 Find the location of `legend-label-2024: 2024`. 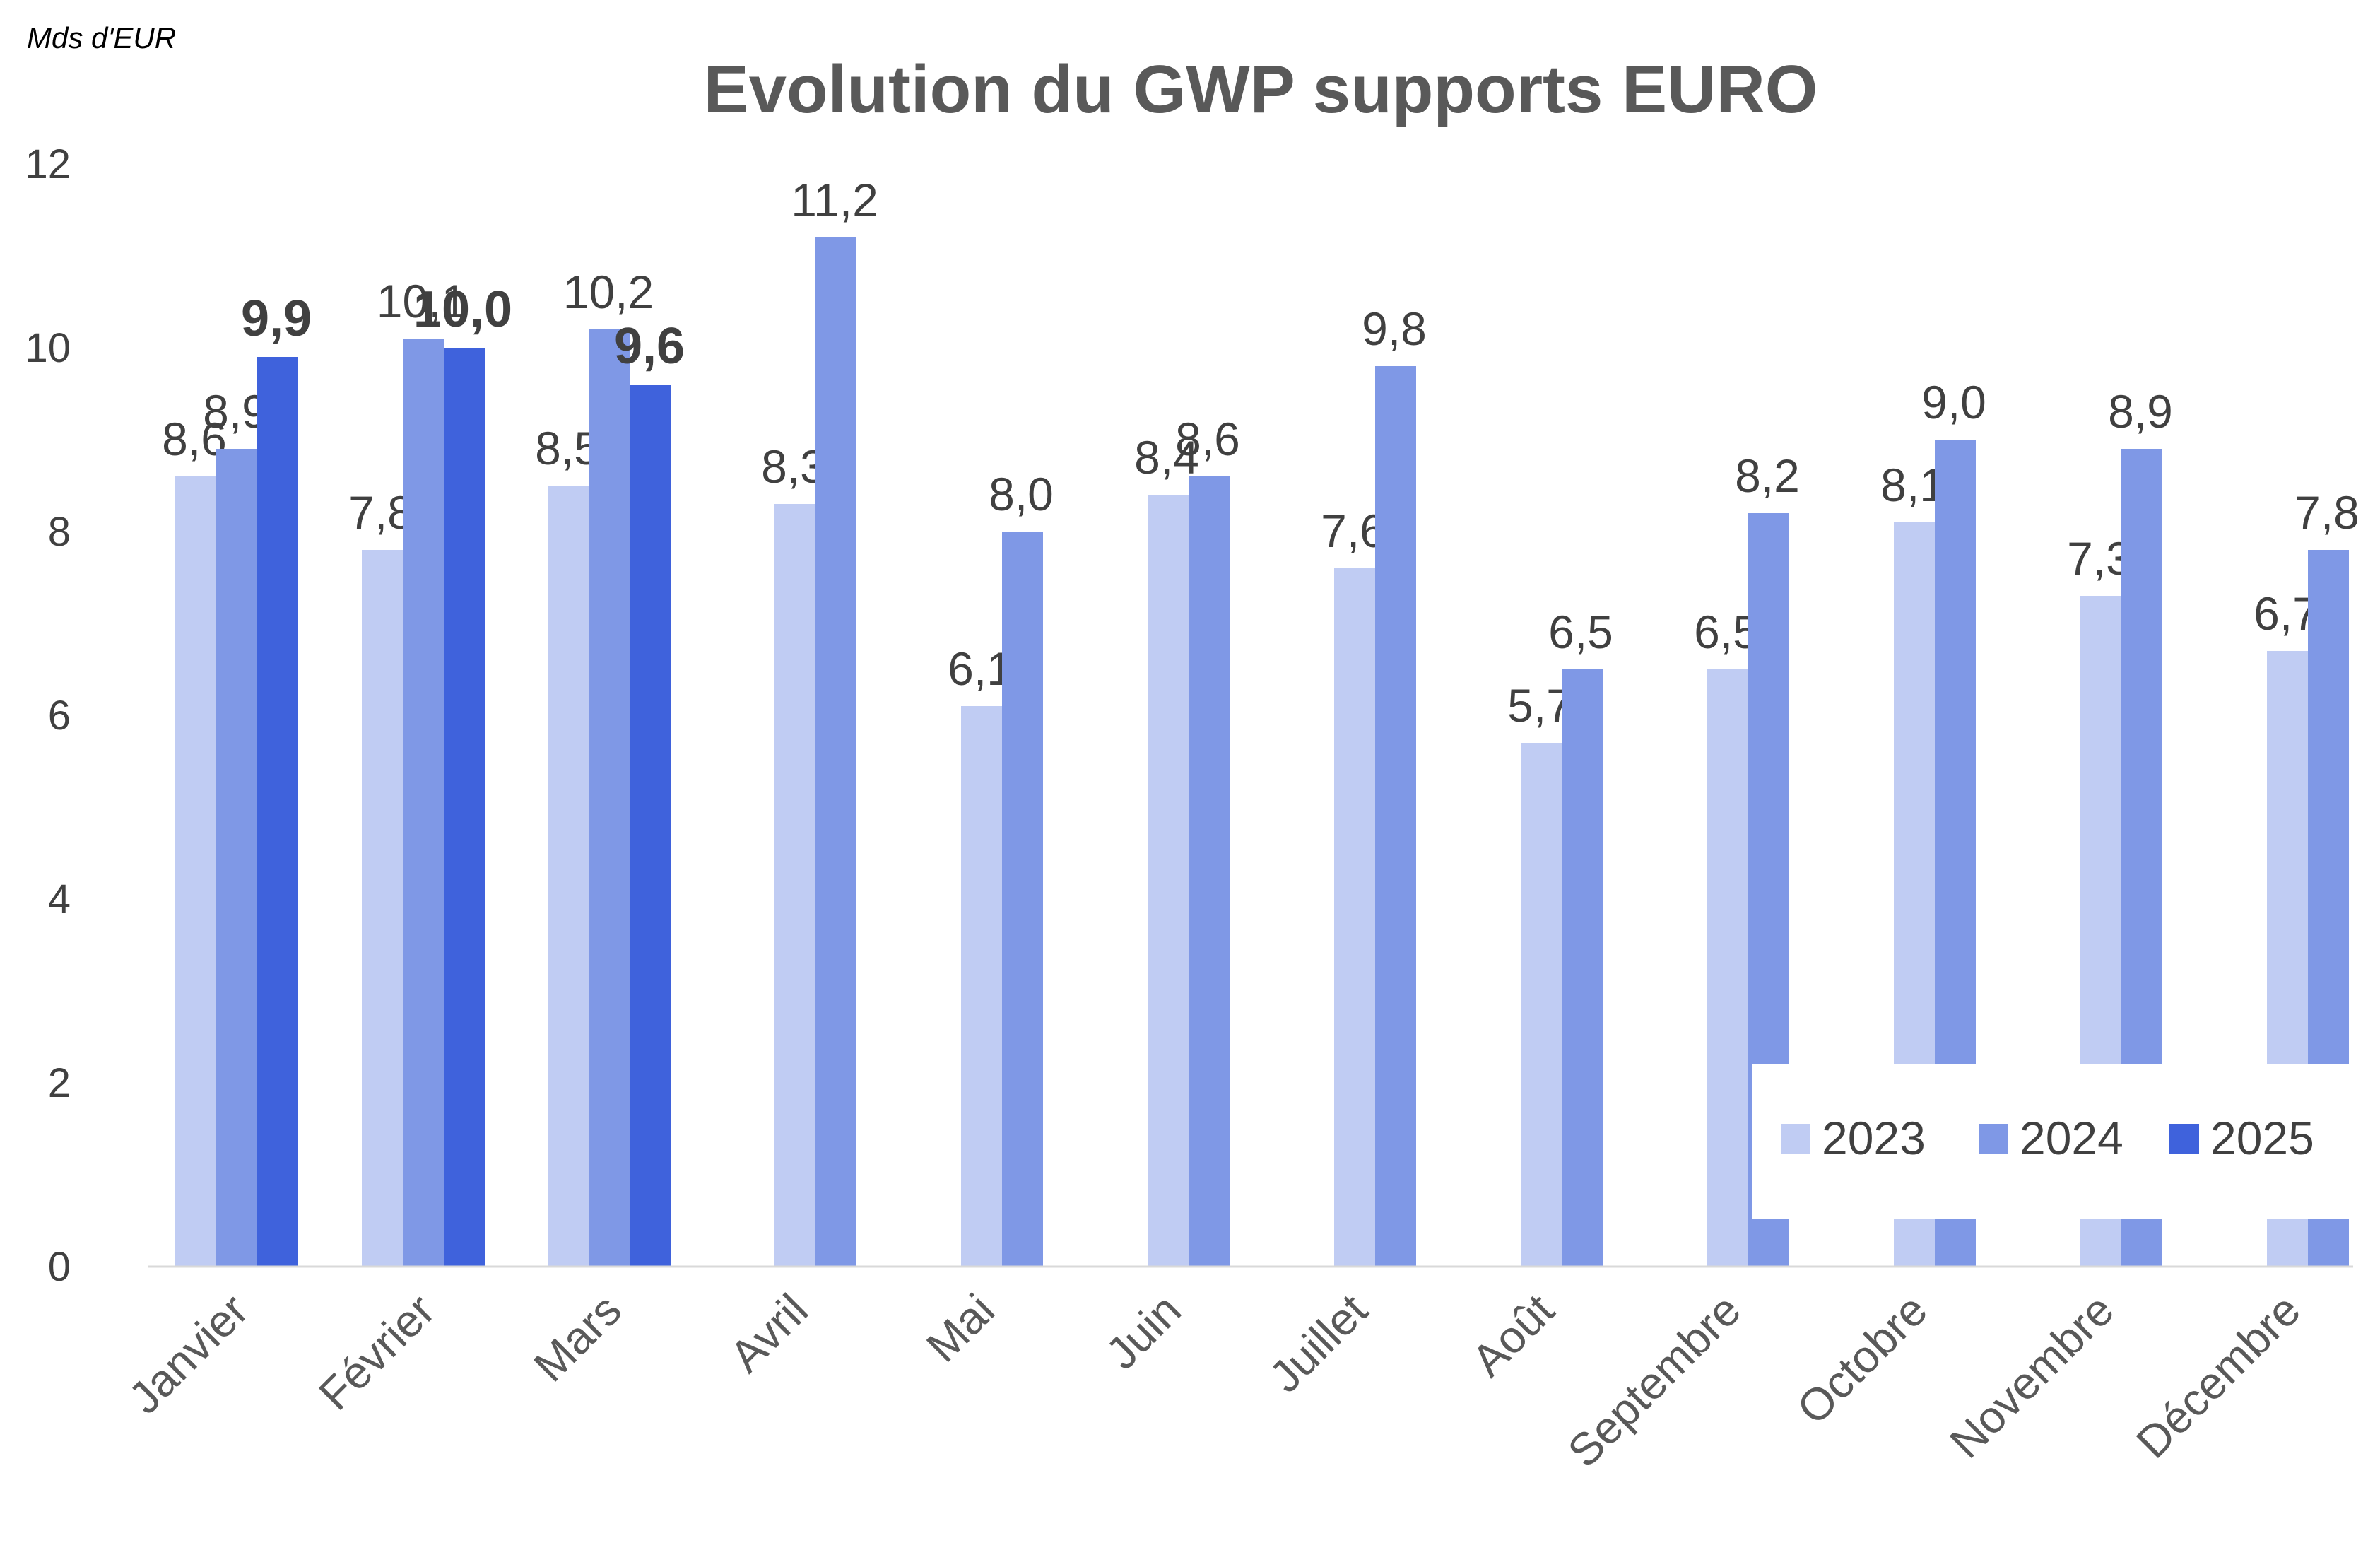

legend-label-2024: 2024 is located at coordinates (2071, 1138).